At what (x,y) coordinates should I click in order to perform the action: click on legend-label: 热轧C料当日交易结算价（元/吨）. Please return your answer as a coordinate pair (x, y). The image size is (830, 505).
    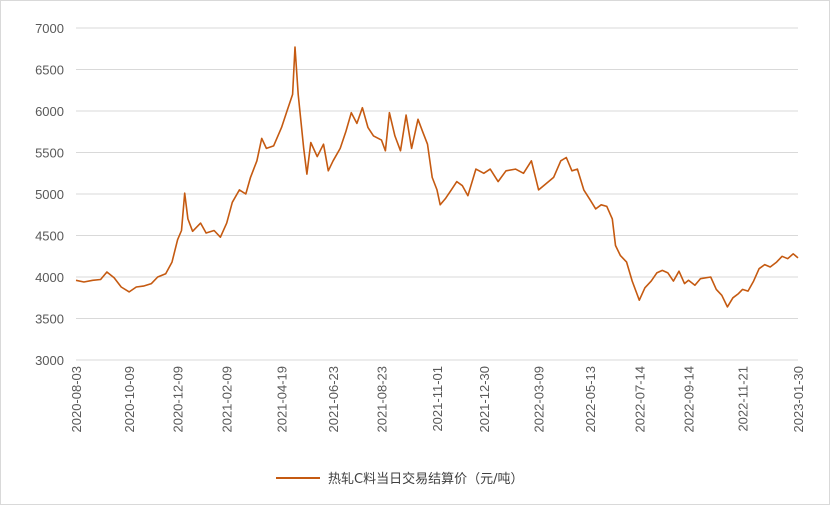
    Looking at the image, I should click on (425, 479).